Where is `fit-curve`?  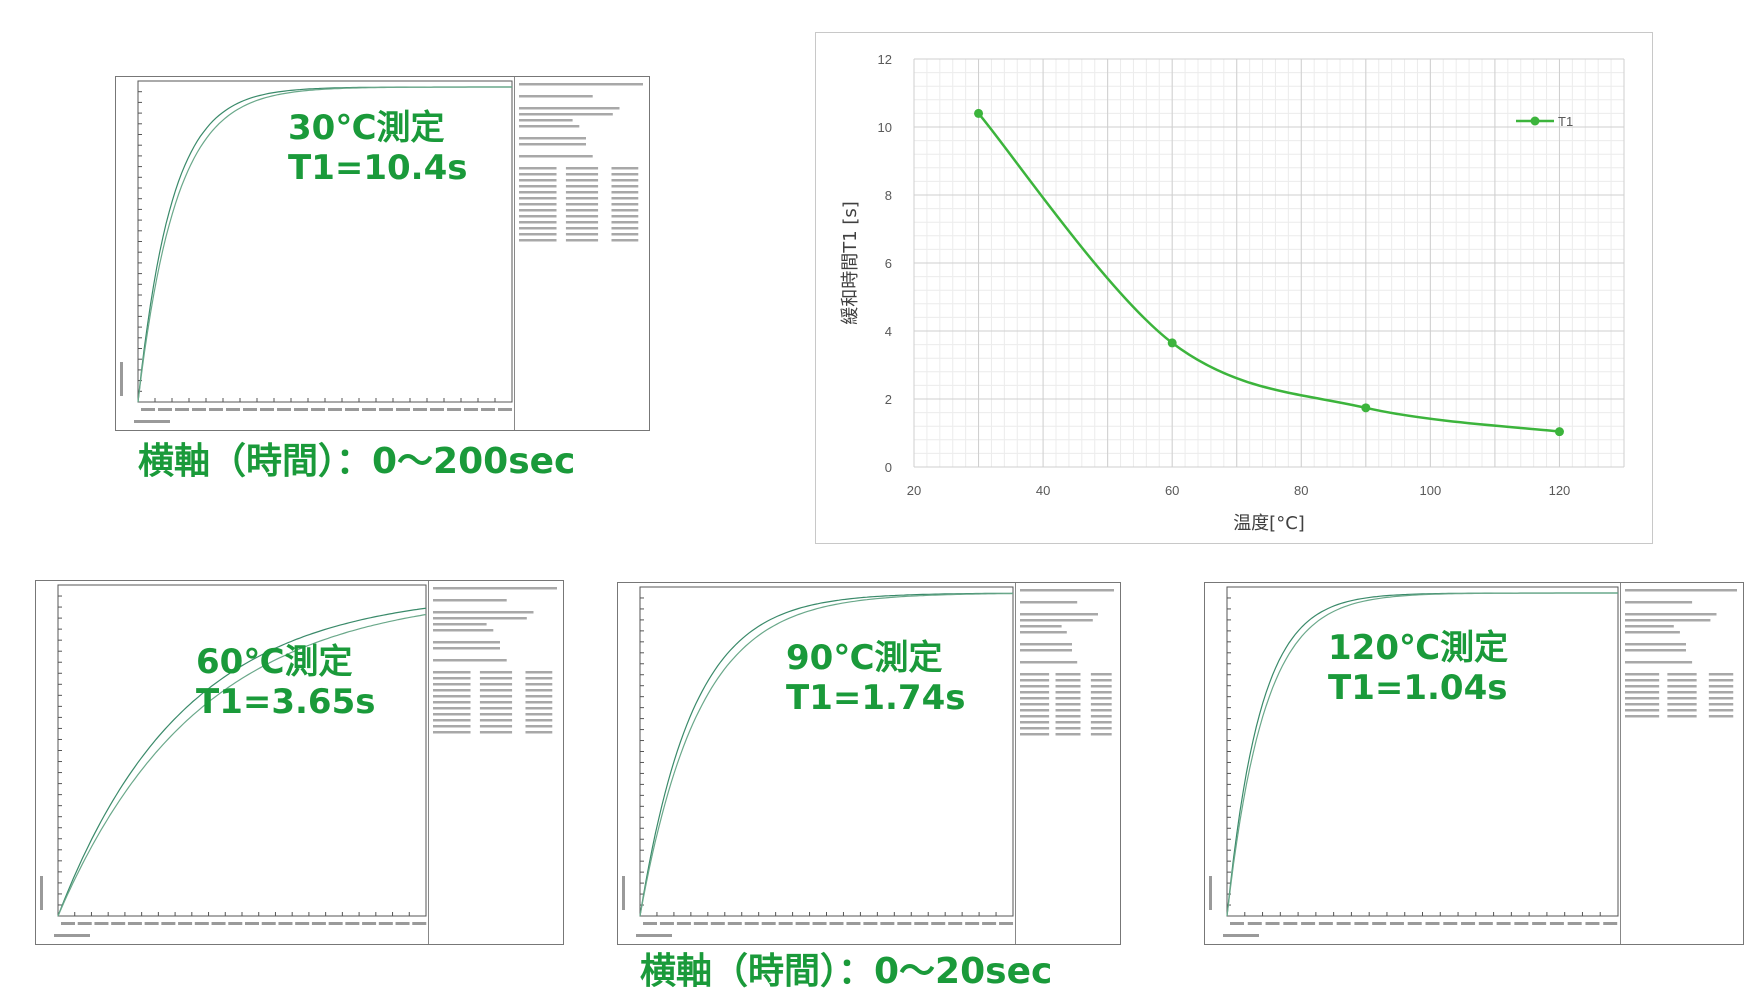 fit-curve is located at coordinates (826, 754).